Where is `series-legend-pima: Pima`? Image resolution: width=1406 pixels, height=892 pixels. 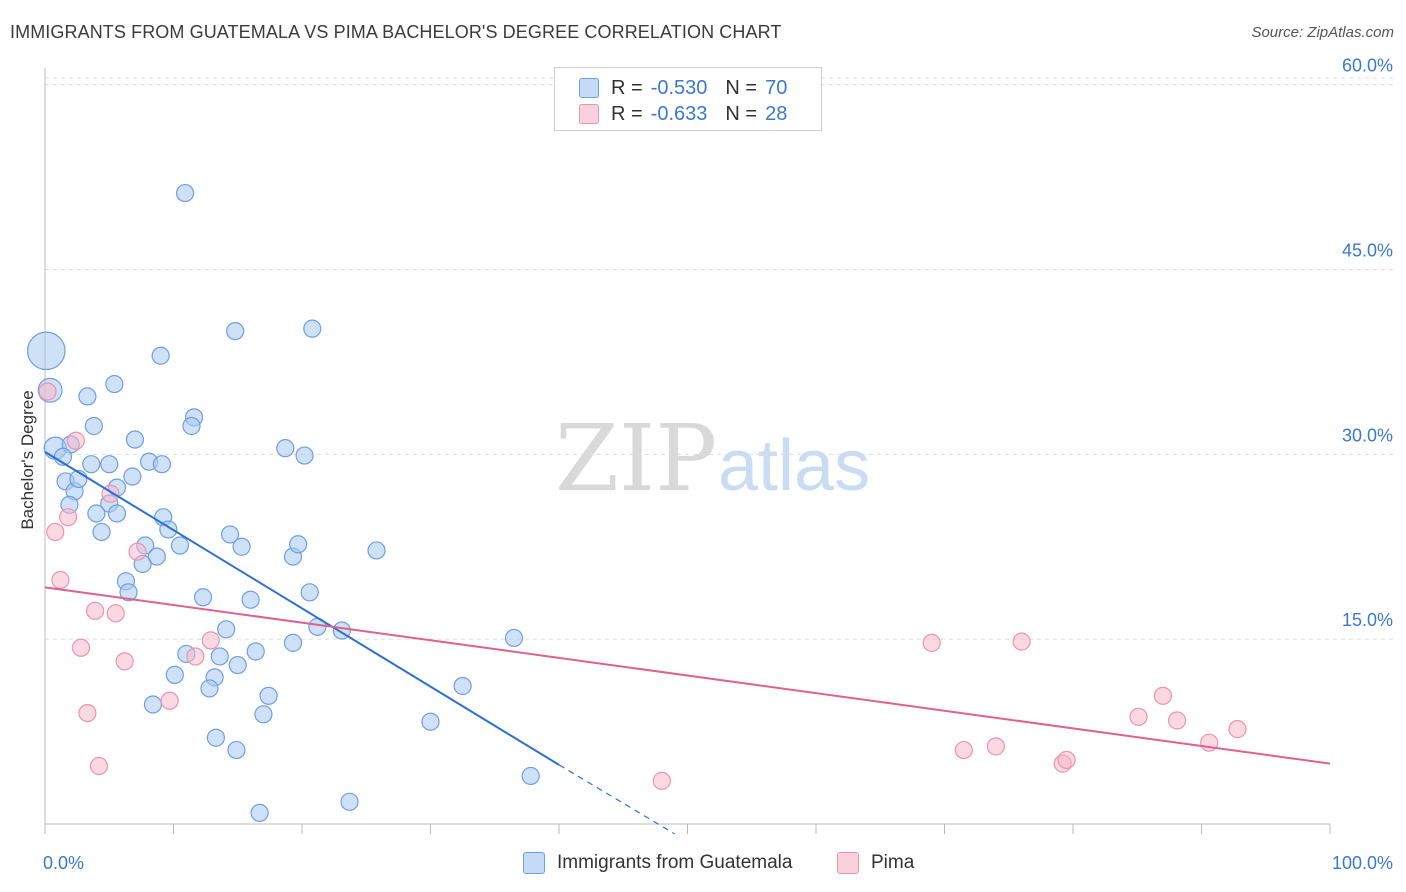
series-legend-pima: Pima is located at coordinates (875, 863).